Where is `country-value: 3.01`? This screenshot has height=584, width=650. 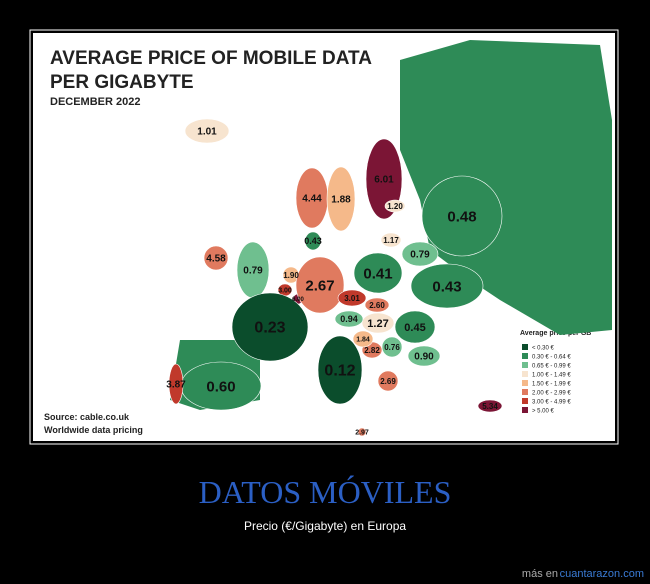
country-value: 3.01 is located at coordinates (352, 298).